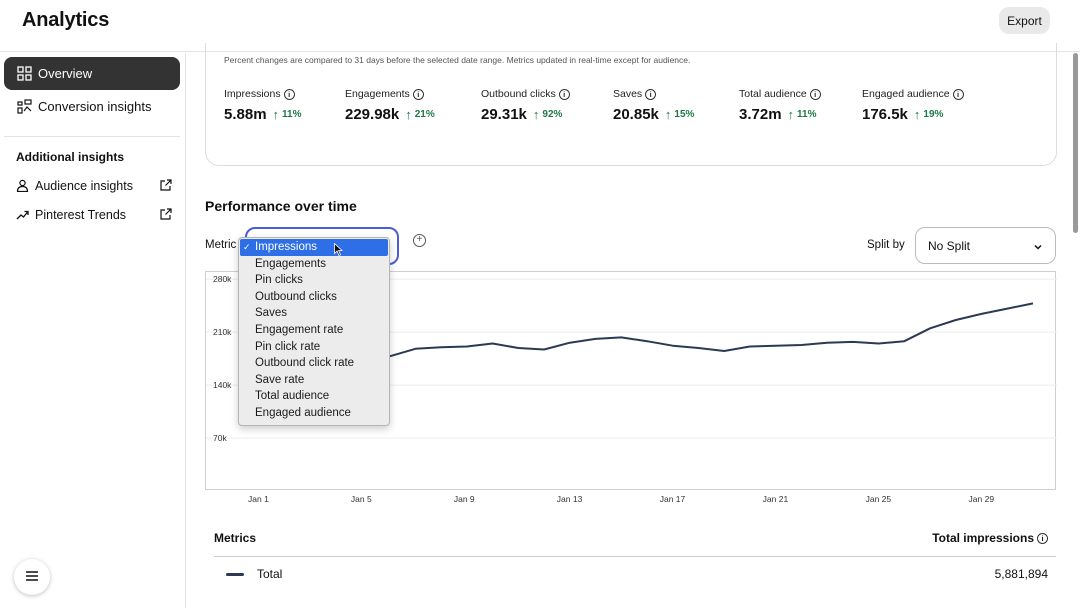 Image resolution: width=1080 pixels, height=608 pixels. I want to click on series-swatch, so click(235, 574).